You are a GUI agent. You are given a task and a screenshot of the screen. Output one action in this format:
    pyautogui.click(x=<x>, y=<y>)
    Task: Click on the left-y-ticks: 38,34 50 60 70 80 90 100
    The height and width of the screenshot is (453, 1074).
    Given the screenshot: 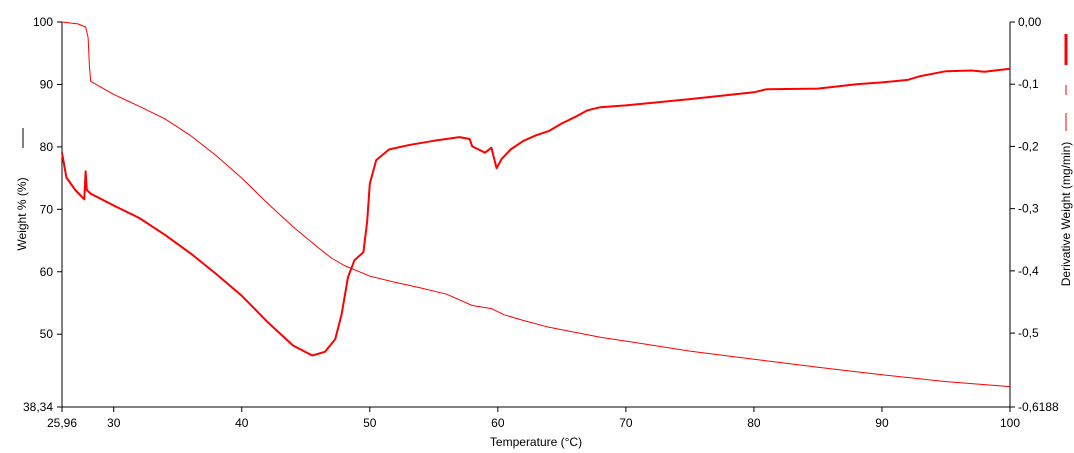 What is the action you would take?
    pyautogui.click(x=42, y=214)
    